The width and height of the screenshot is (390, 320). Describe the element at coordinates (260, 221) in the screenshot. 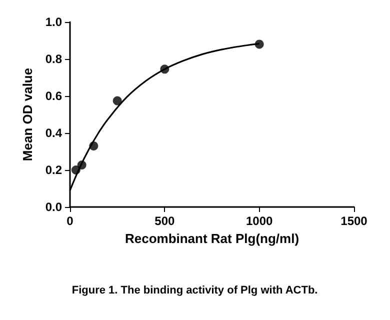

I see `x-tick-label: 1000` at that location.